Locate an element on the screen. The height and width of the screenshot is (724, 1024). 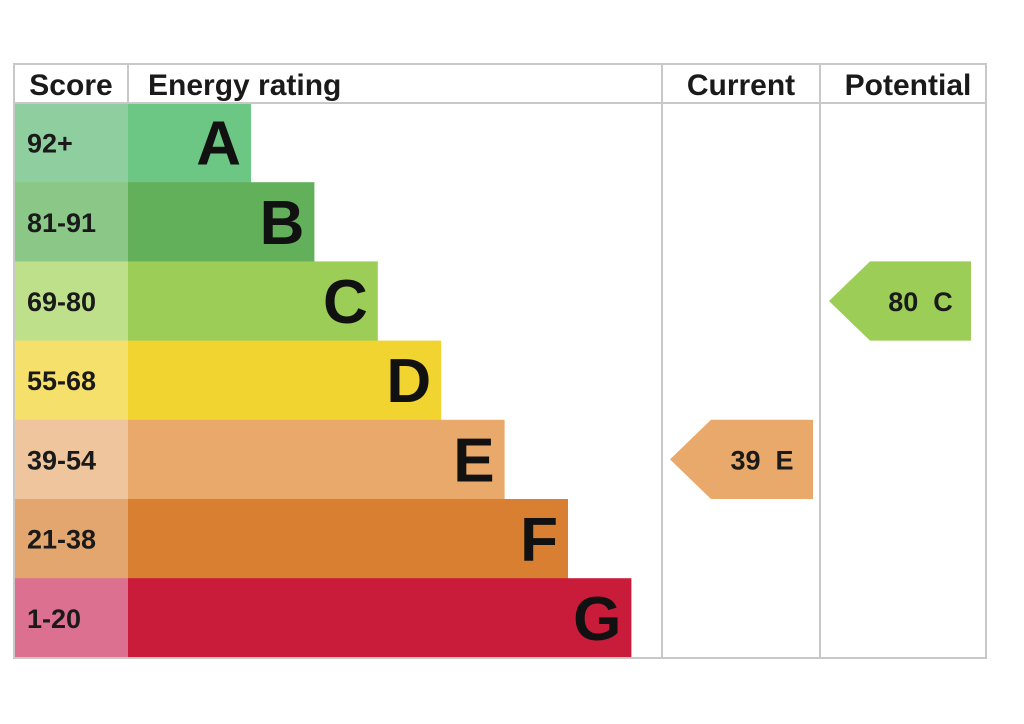
band-letter-d: D is located at coordinates (408, 381).